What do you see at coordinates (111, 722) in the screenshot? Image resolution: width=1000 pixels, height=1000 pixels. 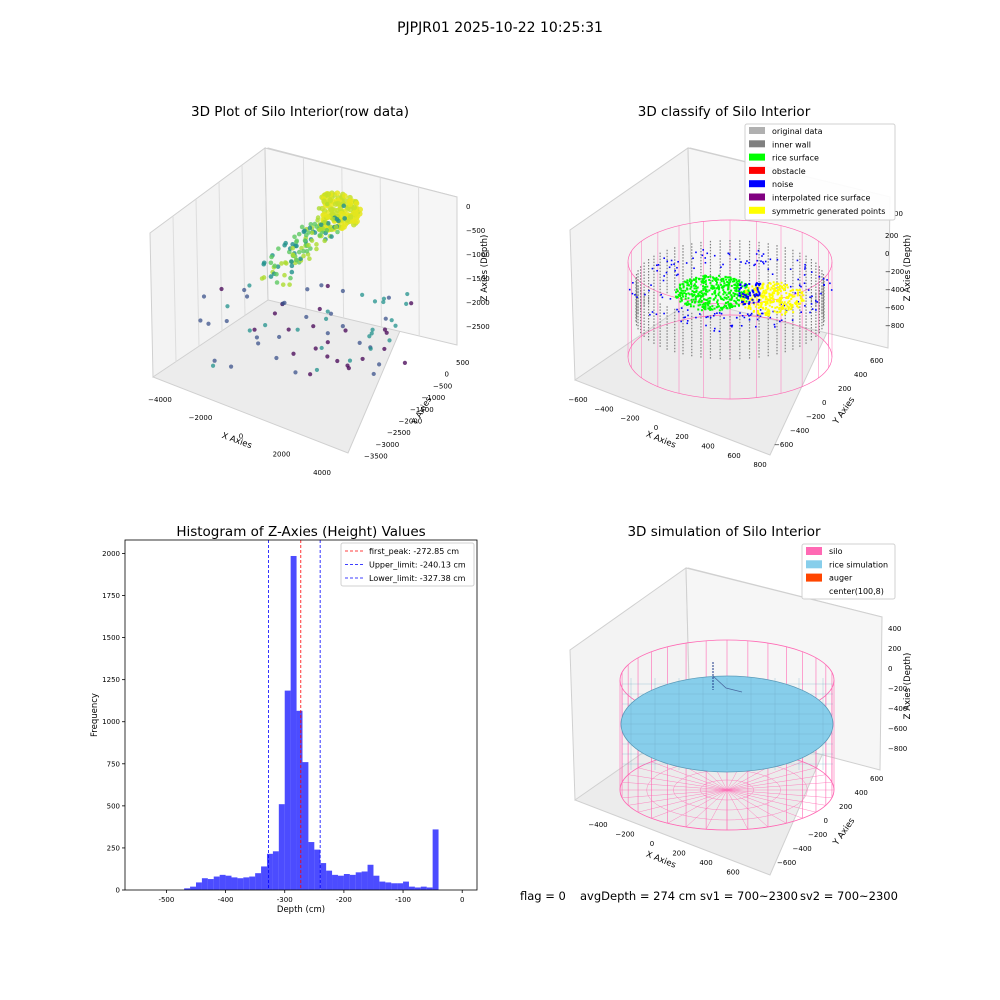 I see `histogram-y-tick: 1000` at bounding box center [111, 722].